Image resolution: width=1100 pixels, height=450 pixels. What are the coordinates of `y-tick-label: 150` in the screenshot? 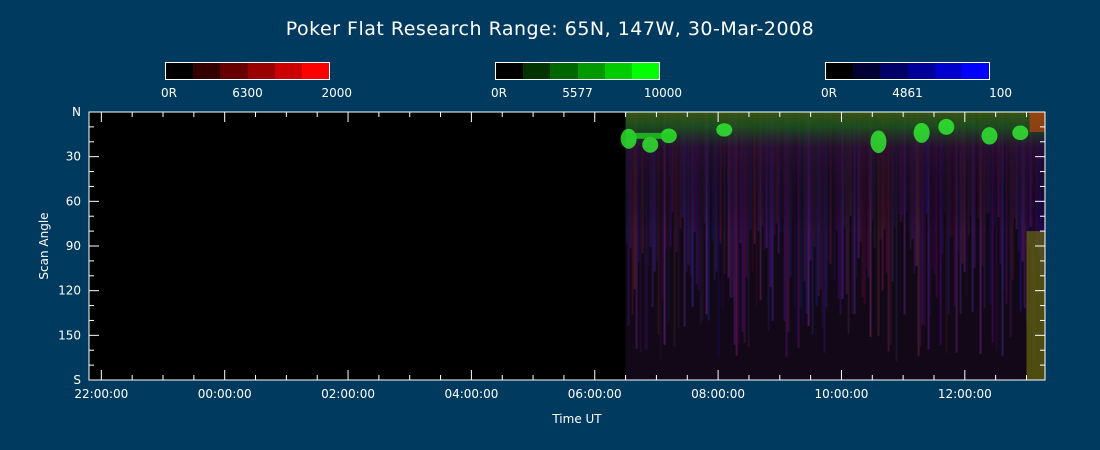 It's located at (69, 335).